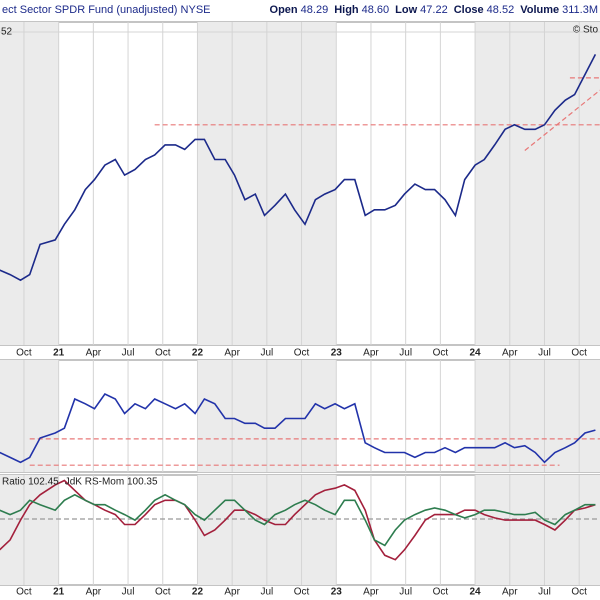 The image size is (600, 600). What do you see at coordinates (406, 10) in the screenshot?
I see `quote-label: Low` at bounding box center [406, 10].